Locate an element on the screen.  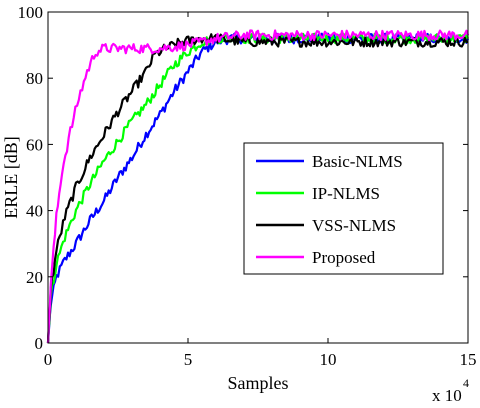
legend-box is located at coordinates (343, 208).